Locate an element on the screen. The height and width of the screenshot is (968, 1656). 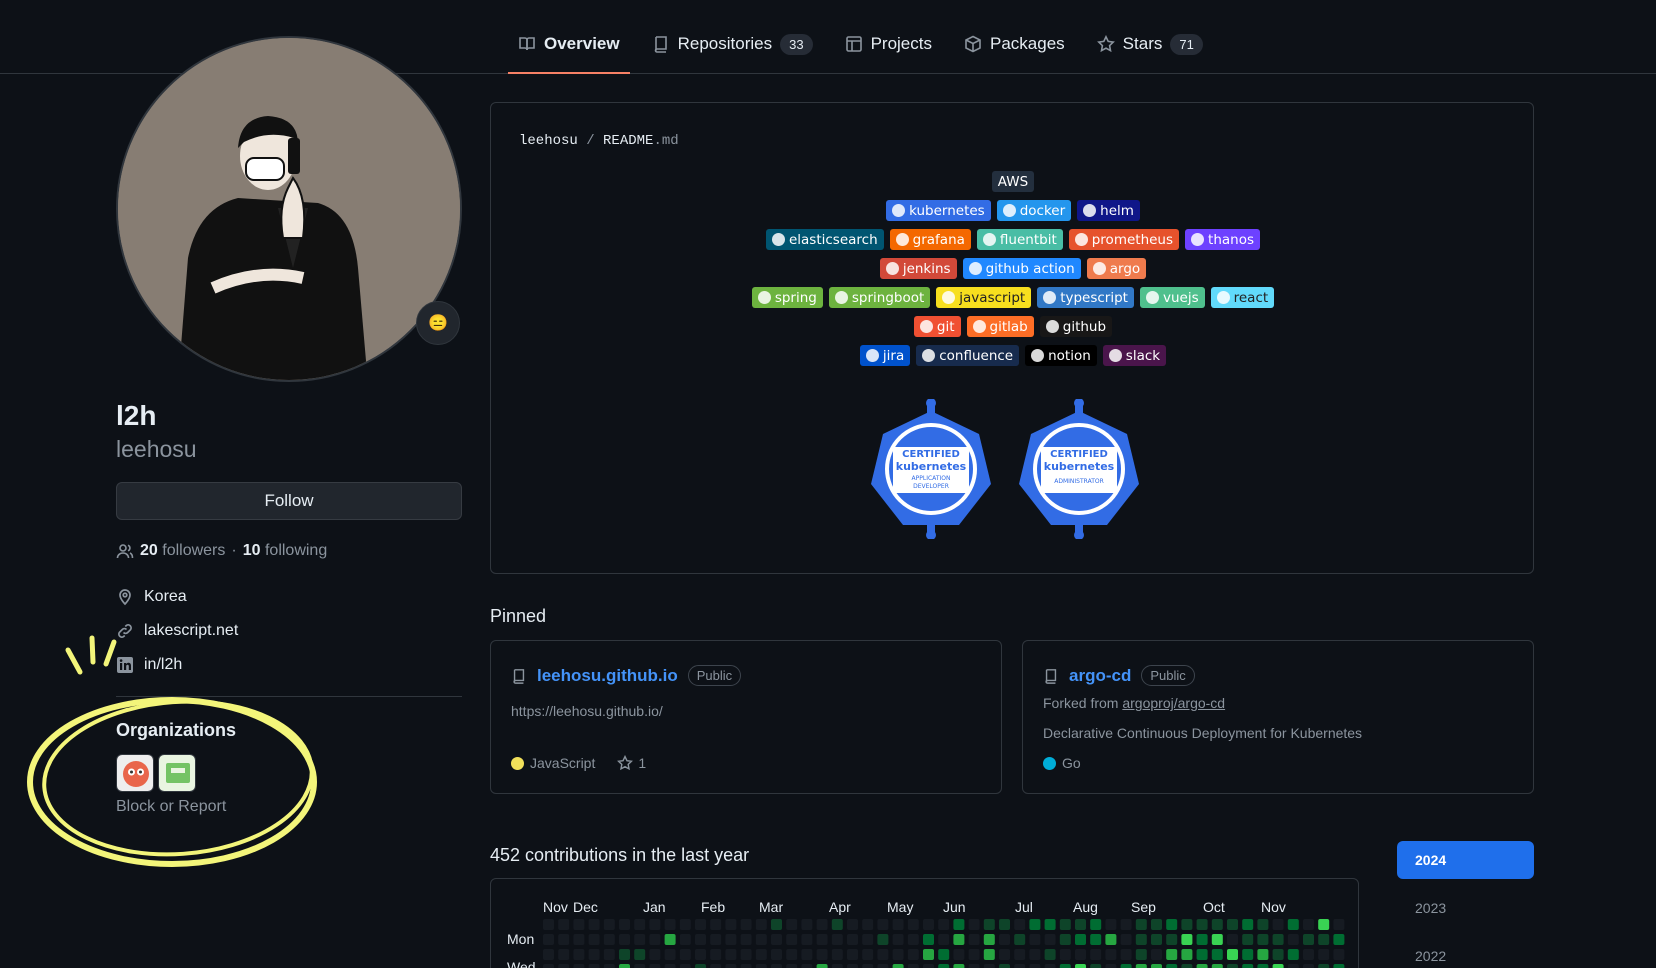
stars-link: 1 is located at coordinates (631, 763).